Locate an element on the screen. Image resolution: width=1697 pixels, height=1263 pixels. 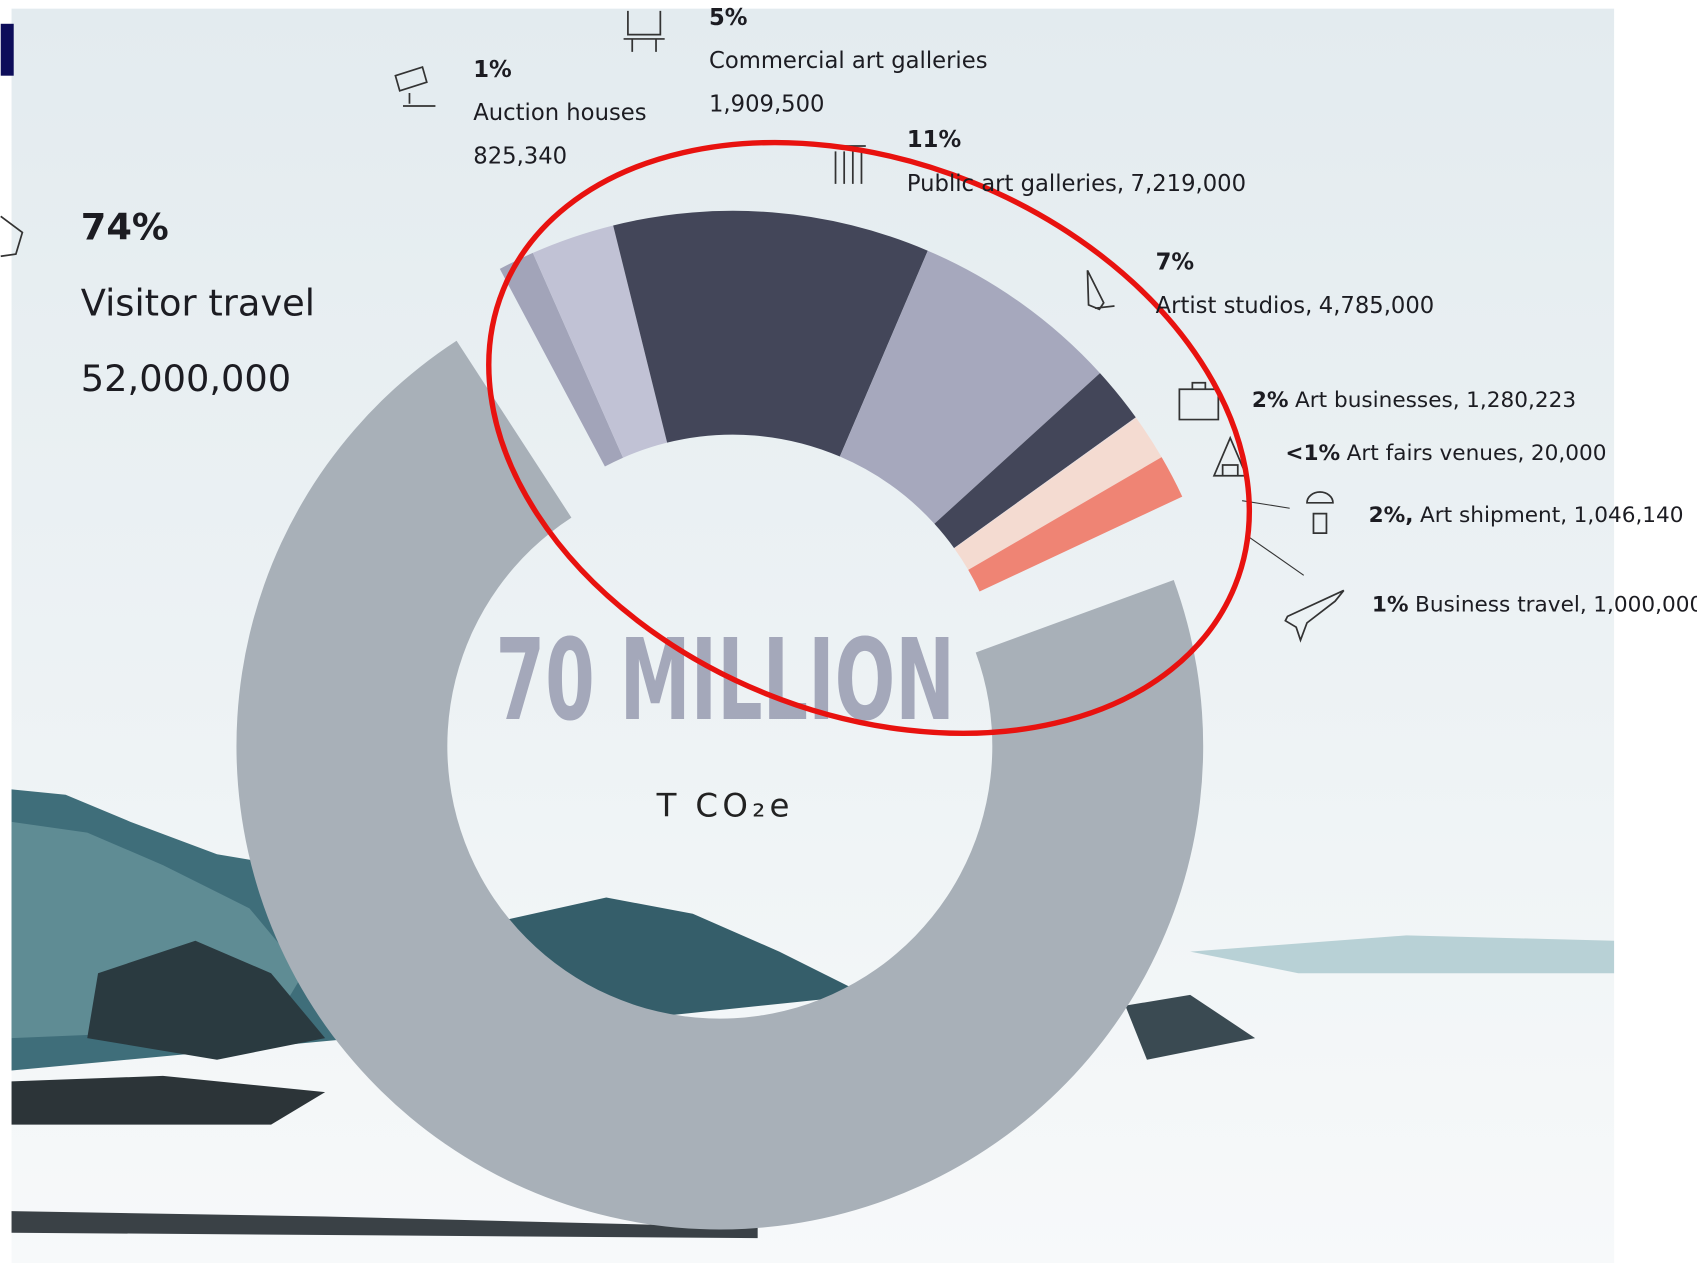
value-label: 7,219,000 is located at coordinates (1188, 183).